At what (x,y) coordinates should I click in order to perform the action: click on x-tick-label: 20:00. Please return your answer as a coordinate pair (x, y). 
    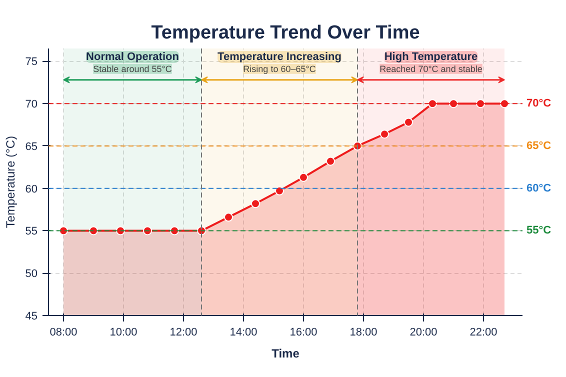
    Looking at the image, I should click on (424, 332).